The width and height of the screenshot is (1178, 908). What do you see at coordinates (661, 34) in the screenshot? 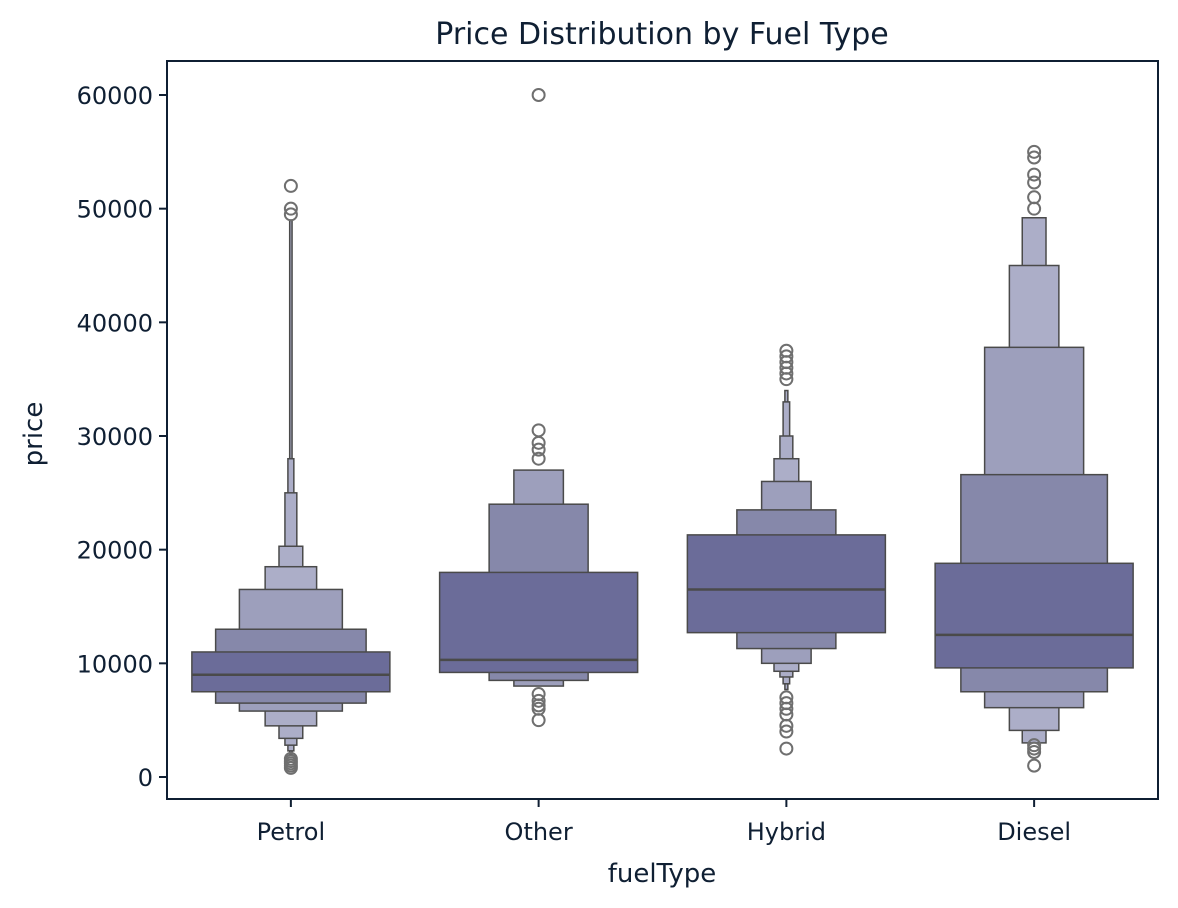
I see `chart-title: Price Distribution by Fuel Type` at bounding box center [661, 34].